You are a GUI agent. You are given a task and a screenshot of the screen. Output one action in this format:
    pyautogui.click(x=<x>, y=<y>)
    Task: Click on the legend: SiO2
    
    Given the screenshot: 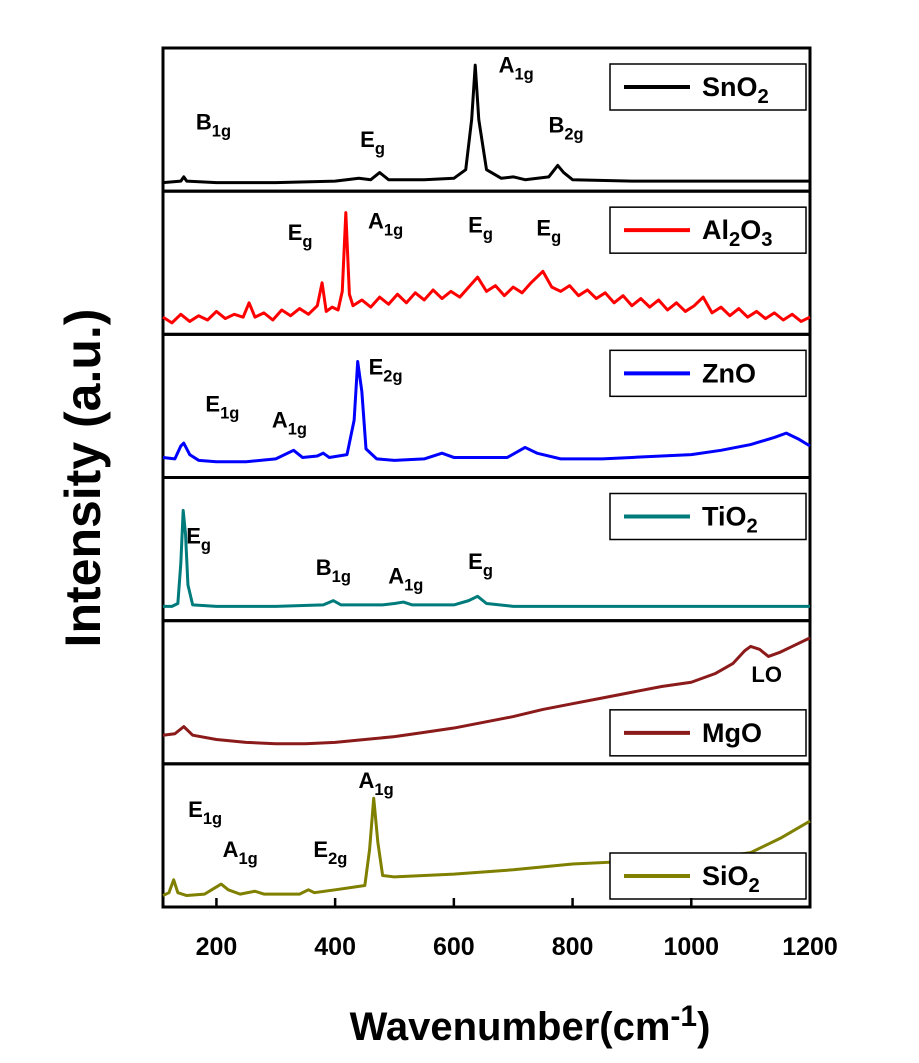 What is the action you would take?
    pyautogui.click(x=708, y=876)
    